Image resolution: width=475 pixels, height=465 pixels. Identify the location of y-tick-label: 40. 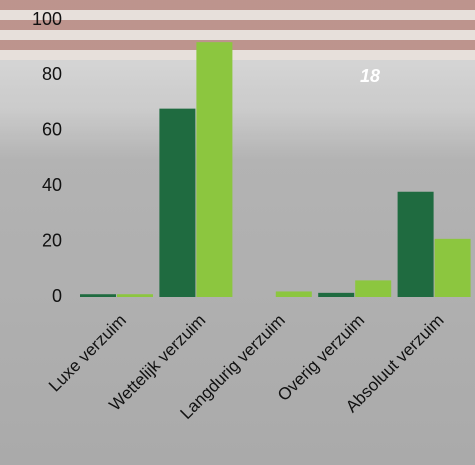
(52, 185).